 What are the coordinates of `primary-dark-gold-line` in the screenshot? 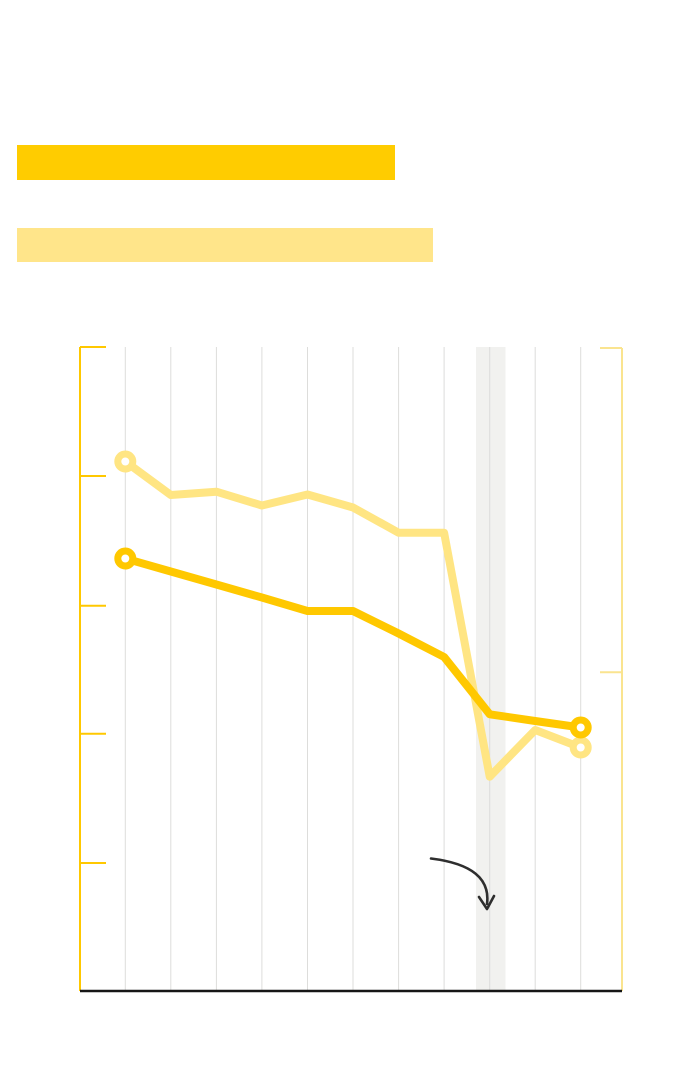 It's located at (353, 643).